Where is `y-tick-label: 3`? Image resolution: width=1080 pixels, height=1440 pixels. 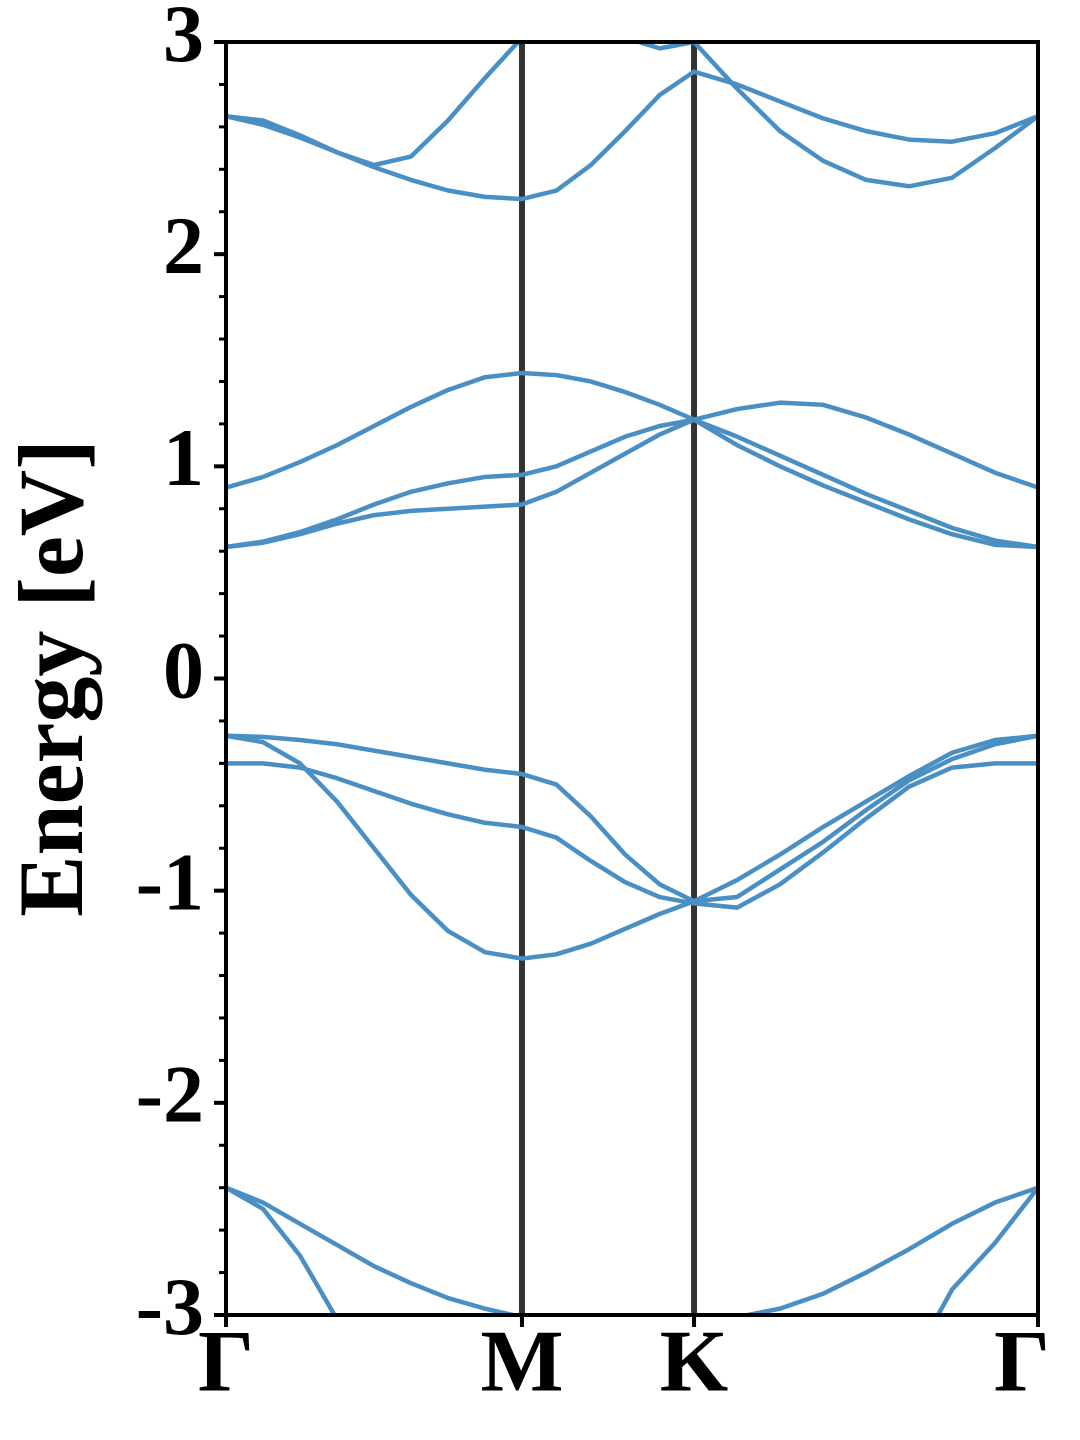 y-tick-label: 3 is located at coordinates (183, 39).